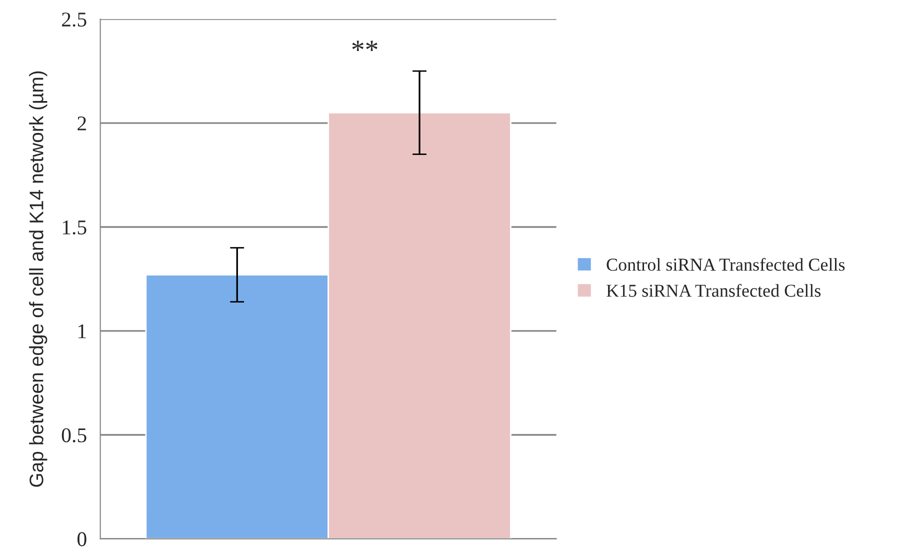 Image resolution: width=912 pixels, height=547 pixels. I want to click on y-tick-label: 1.5, so click(74, 227).